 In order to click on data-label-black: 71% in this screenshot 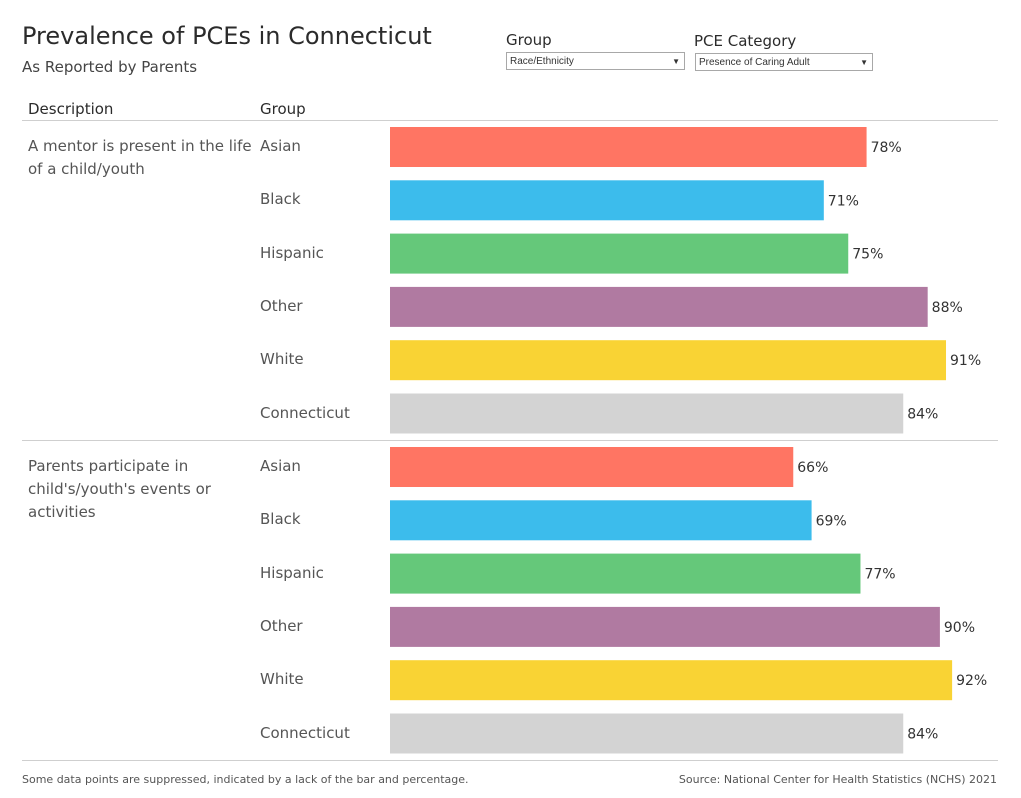, I will do `click(843, 201)`.